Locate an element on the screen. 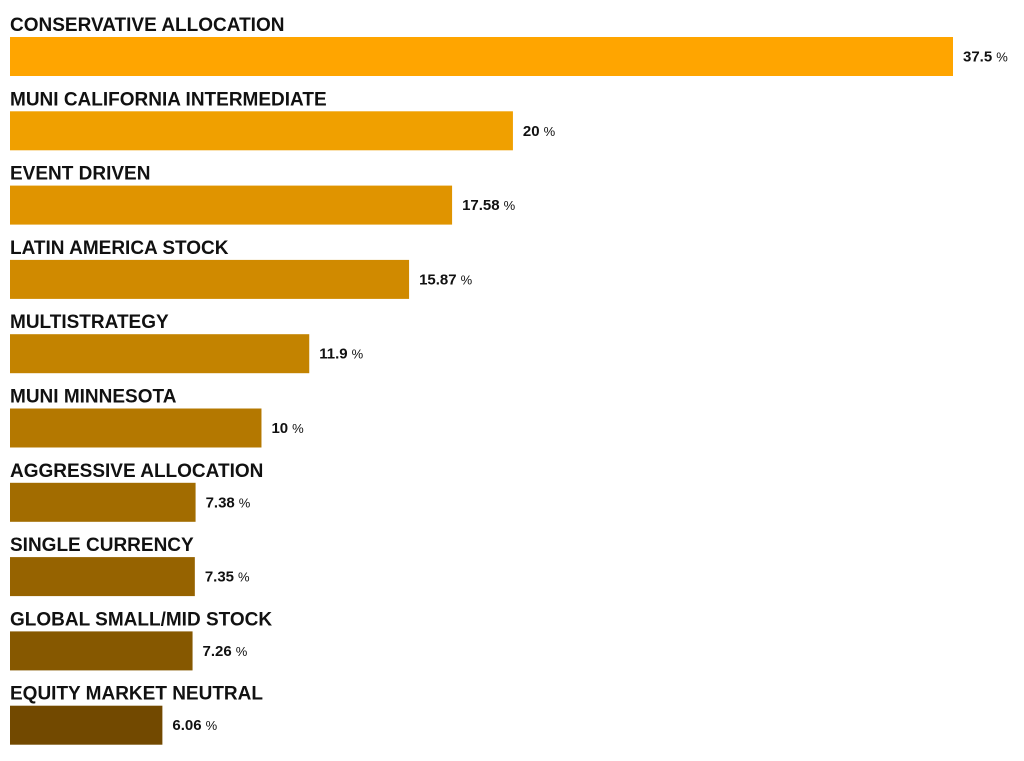 The width and height of the screenshot is (1024, 761). value-label: 11.9% is located at coordinates (341, 354).